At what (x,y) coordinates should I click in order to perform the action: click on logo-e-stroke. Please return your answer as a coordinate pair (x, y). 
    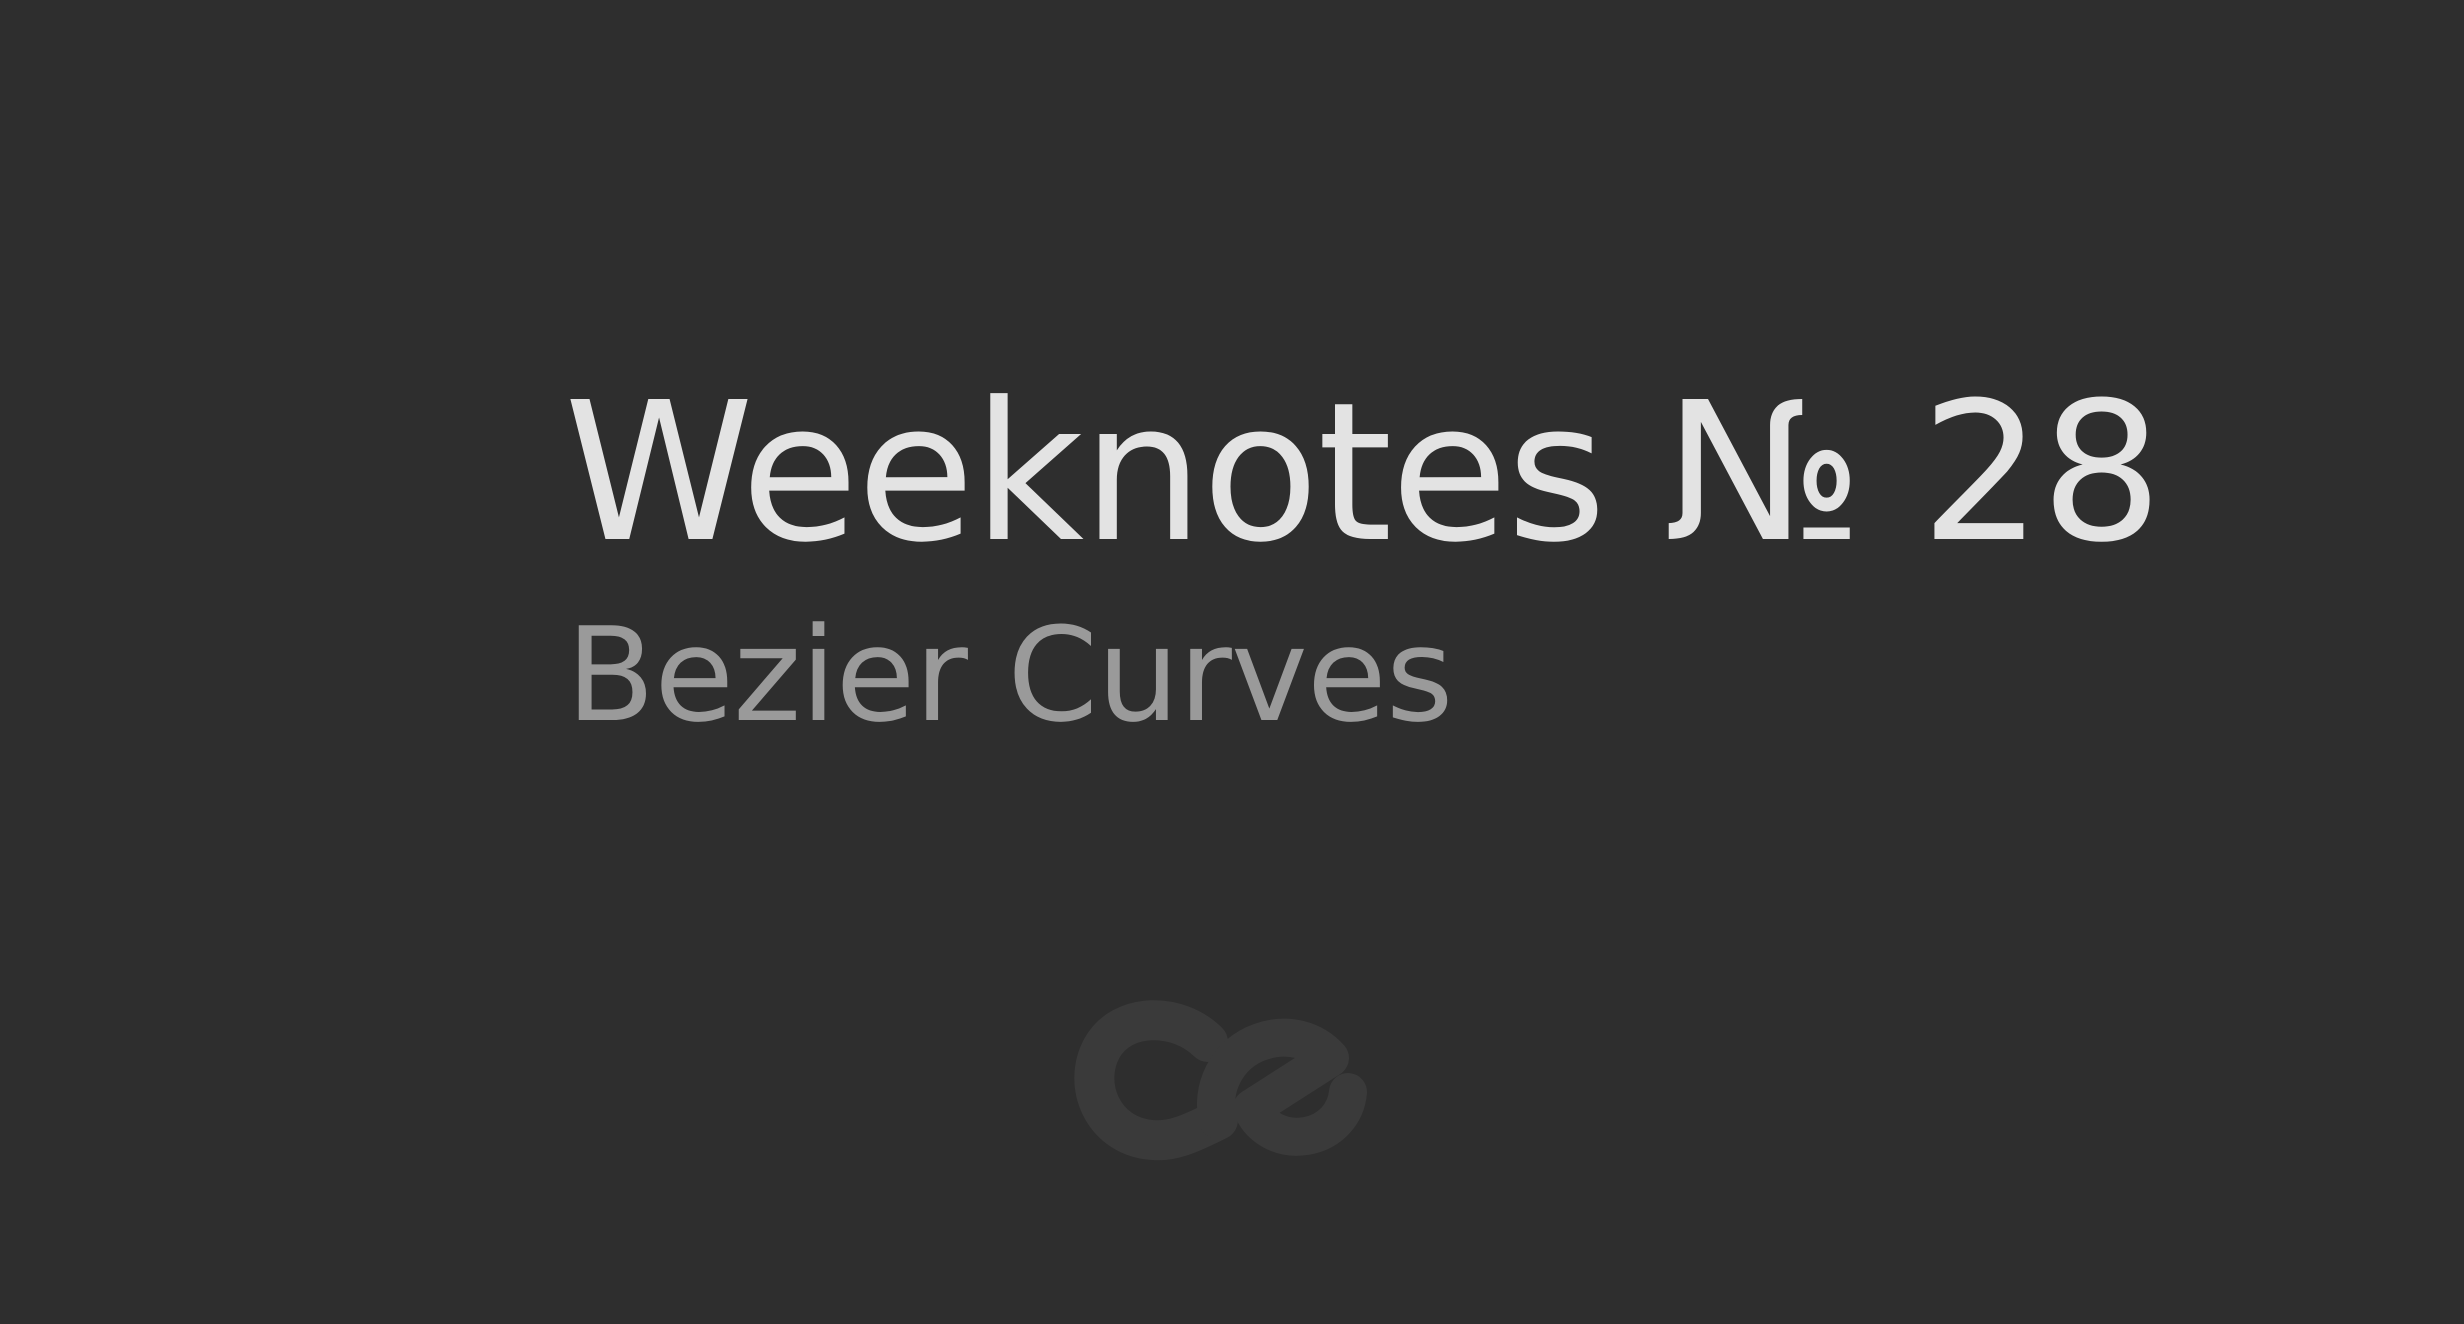
    Looking at the image, I should click on (1282, 1087).